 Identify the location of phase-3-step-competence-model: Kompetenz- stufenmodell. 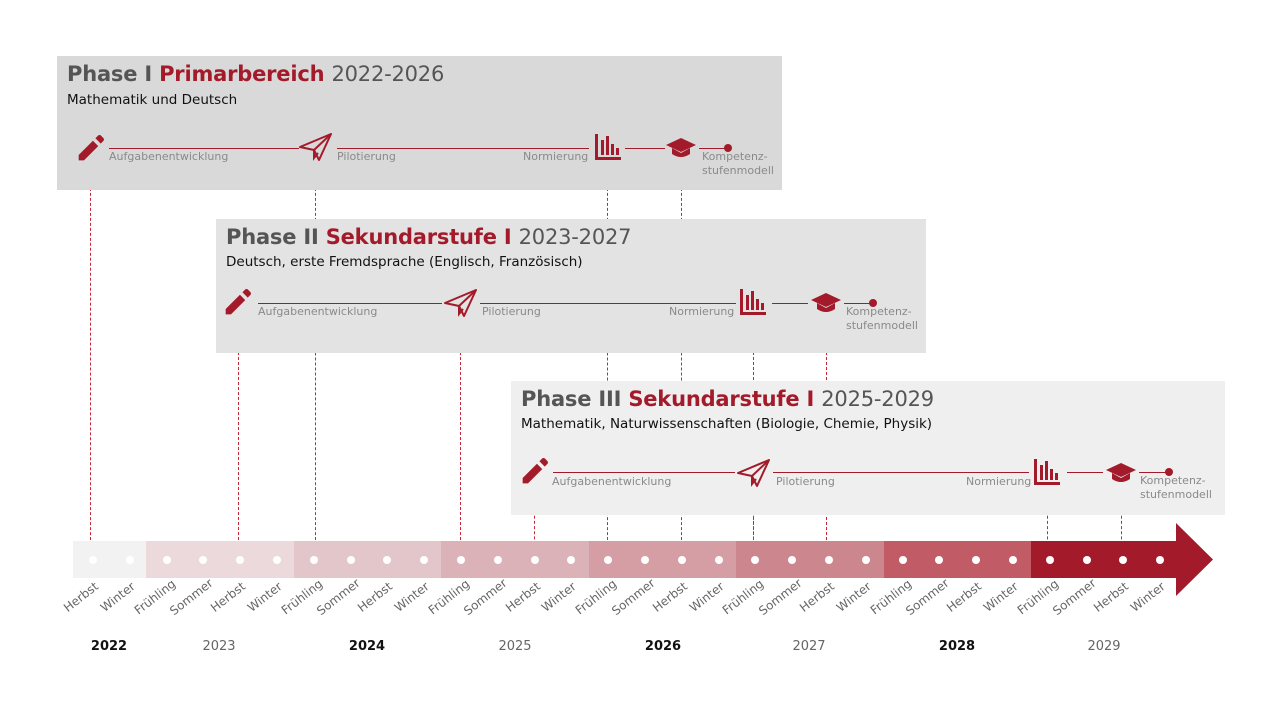
(1176, 488).